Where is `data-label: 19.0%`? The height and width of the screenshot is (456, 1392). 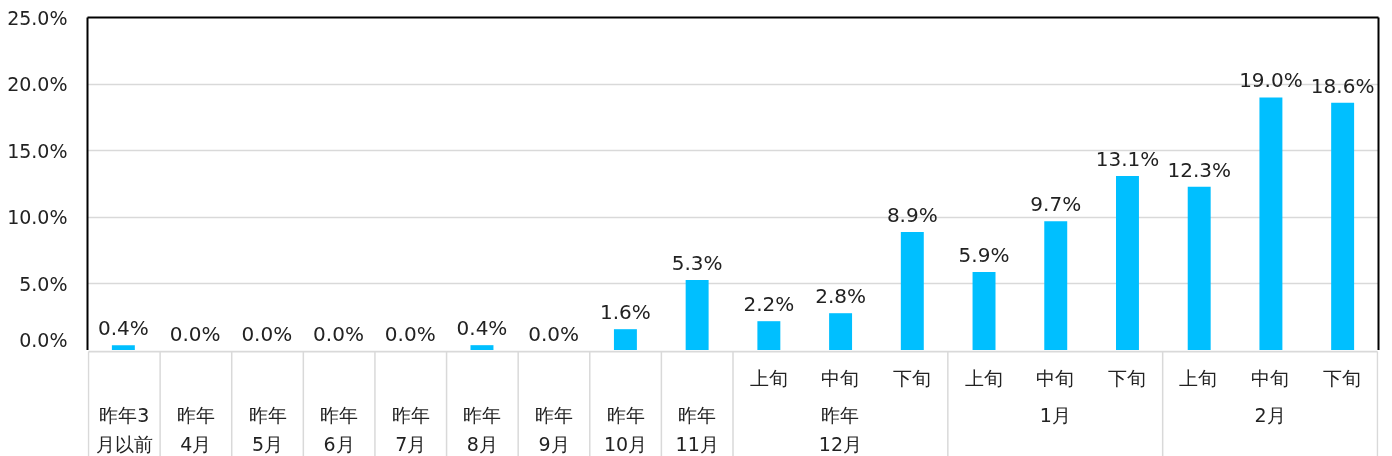
data-label: 19.0% is located at coordinates (1271, 80).